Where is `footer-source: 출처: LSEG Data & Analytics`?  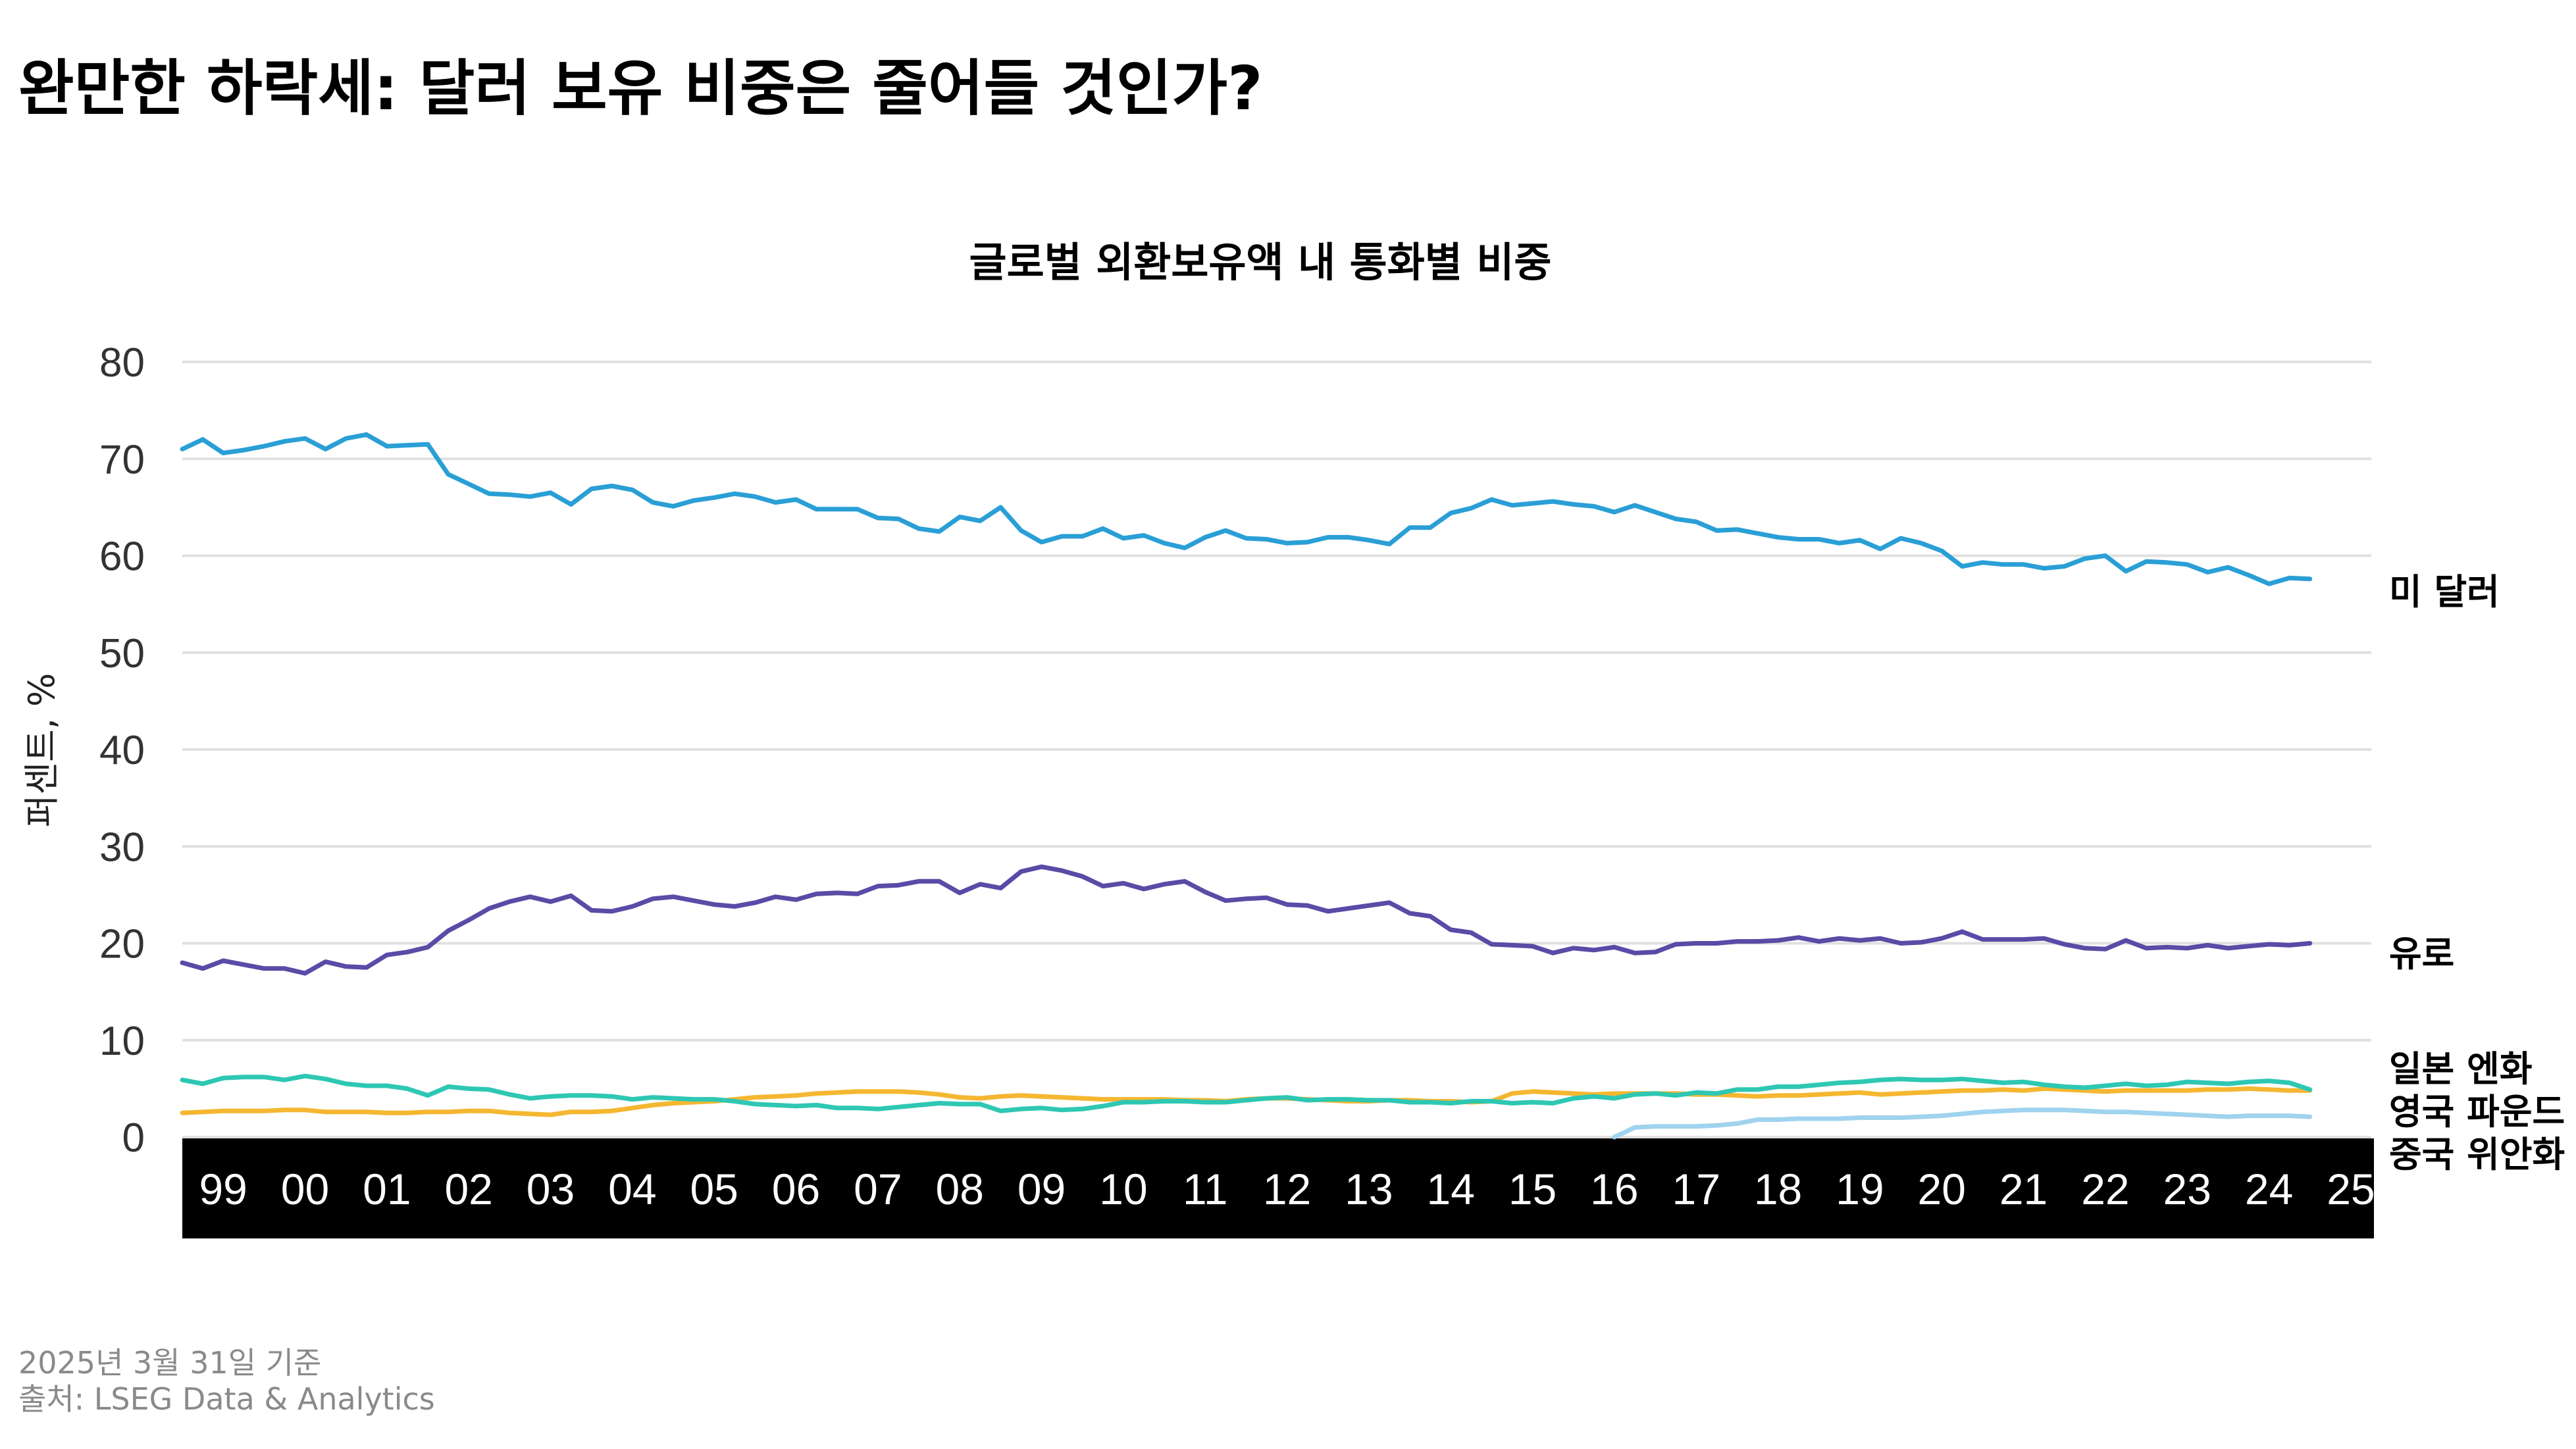
footer-source: 출처: LSEG Data & Analytics is located at coordinates (226, 1399).